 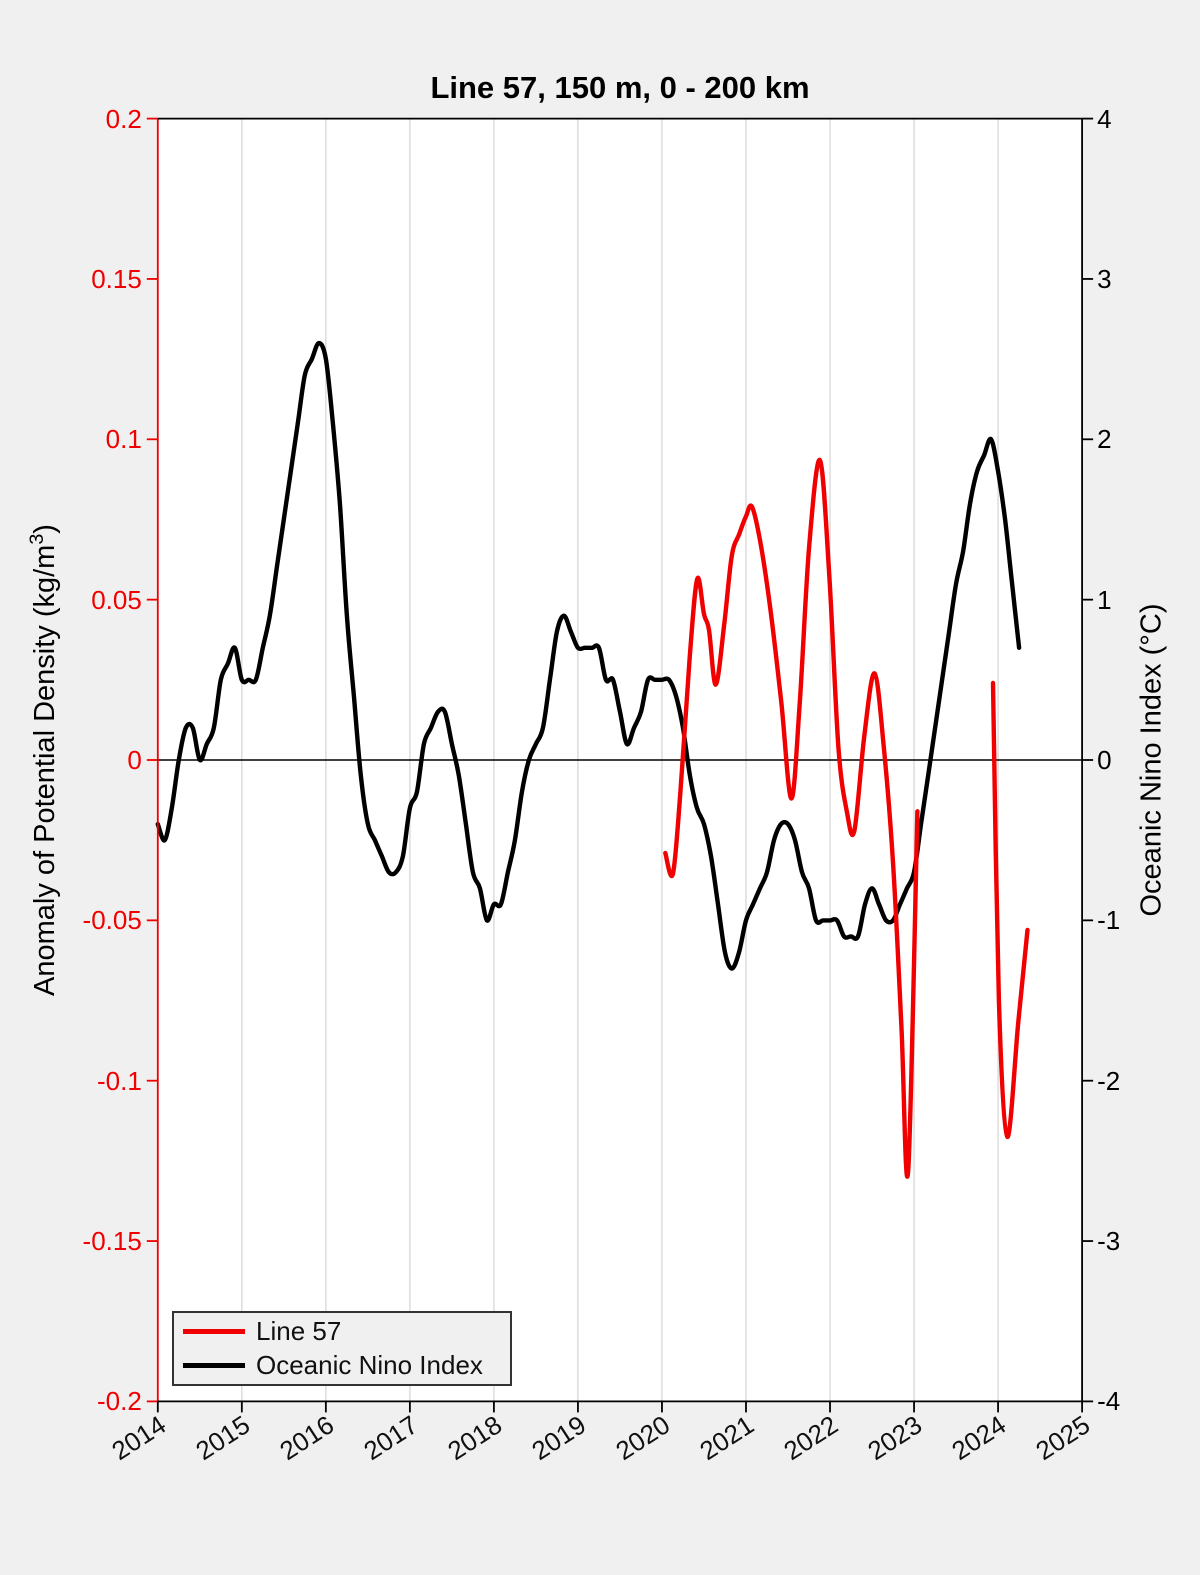 What do you see at coordinates (214, 1331) in the screenshot?
I see `legend-line-sample-red` at bounding box center [214, 1331].